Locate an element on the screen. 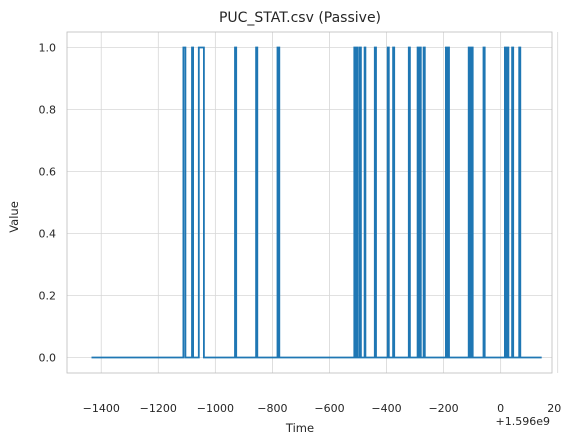 Image resolution: width=562 pixels, height=444 pixels. x-tick-labels: −1400 −1200 −1000 −800 −600 −400 −200 0 200 is located at coordinates (322, 408).